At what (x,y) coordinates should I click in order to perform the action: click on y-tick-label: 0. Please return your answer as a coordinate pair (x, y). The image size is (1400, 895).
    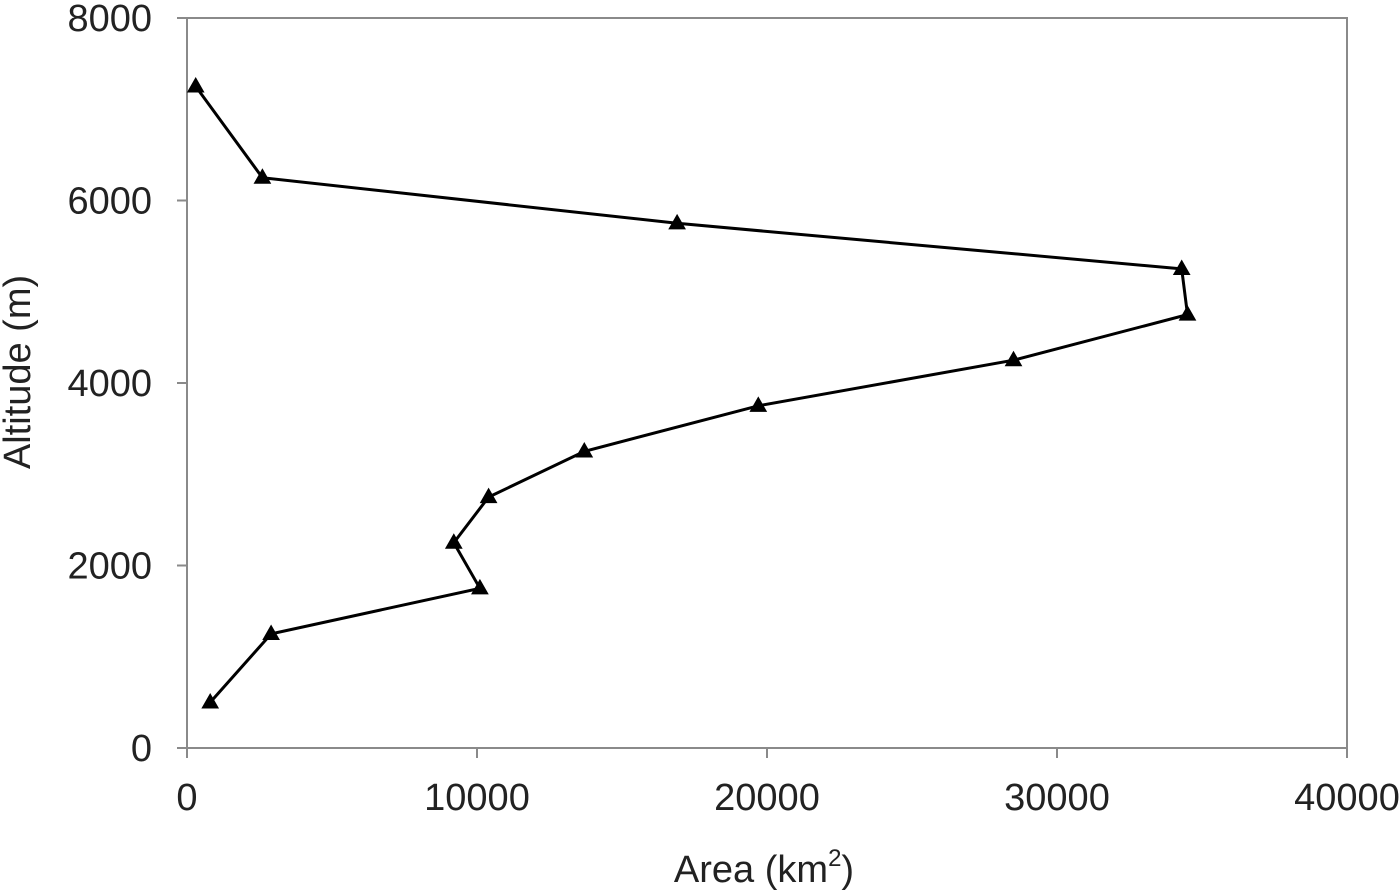
    Looking at the image, I should click on (141, 749).